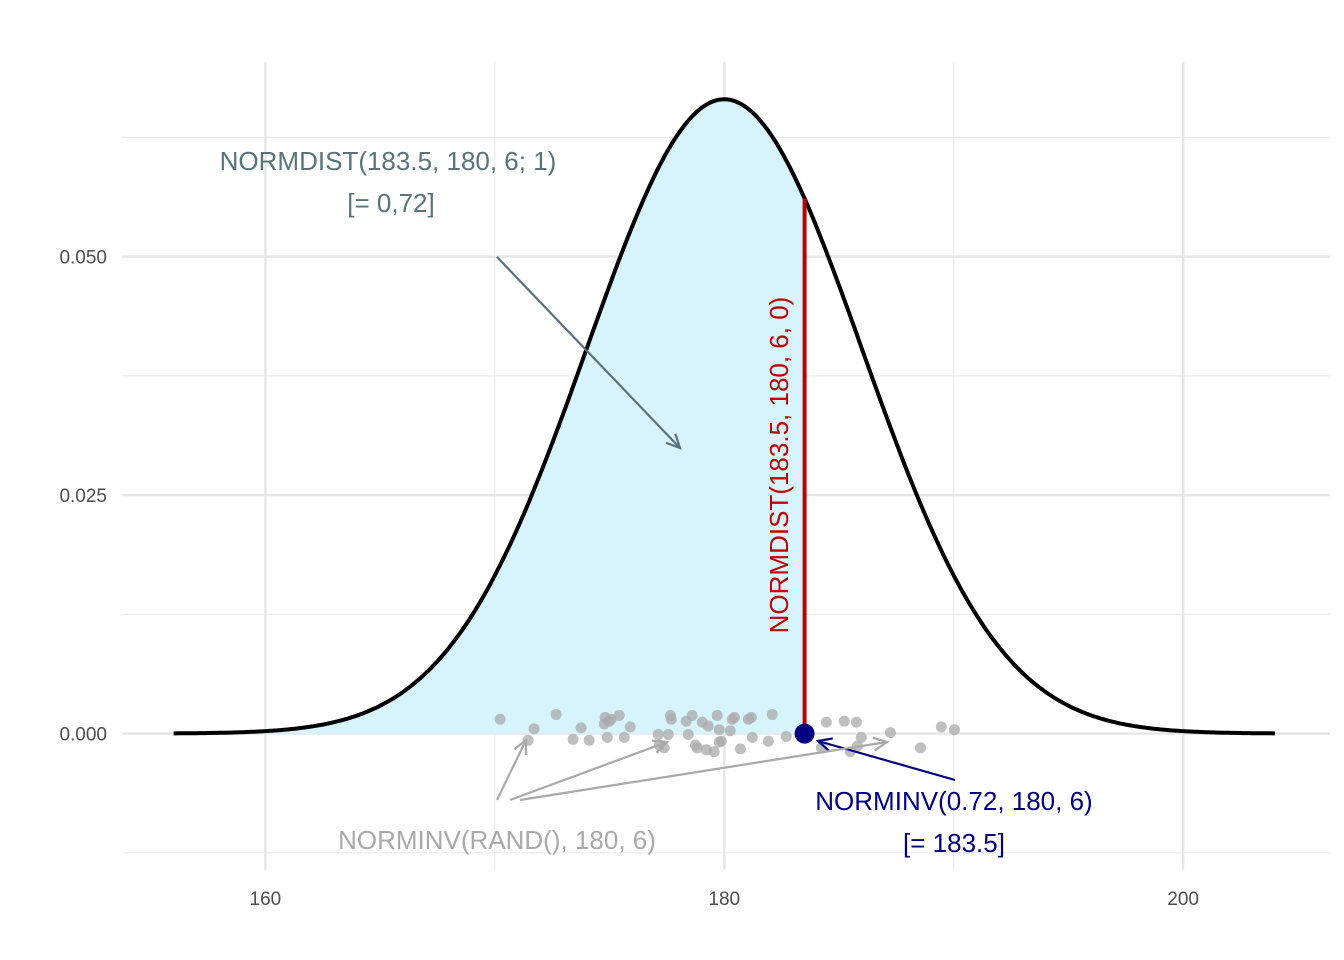 Image resolution: width=1344 pixels, height=960 pixels. What do you see at coordinates (886, 760) in the screenshot?
I see `norminv-arrow` at bounding box center [886, 760].